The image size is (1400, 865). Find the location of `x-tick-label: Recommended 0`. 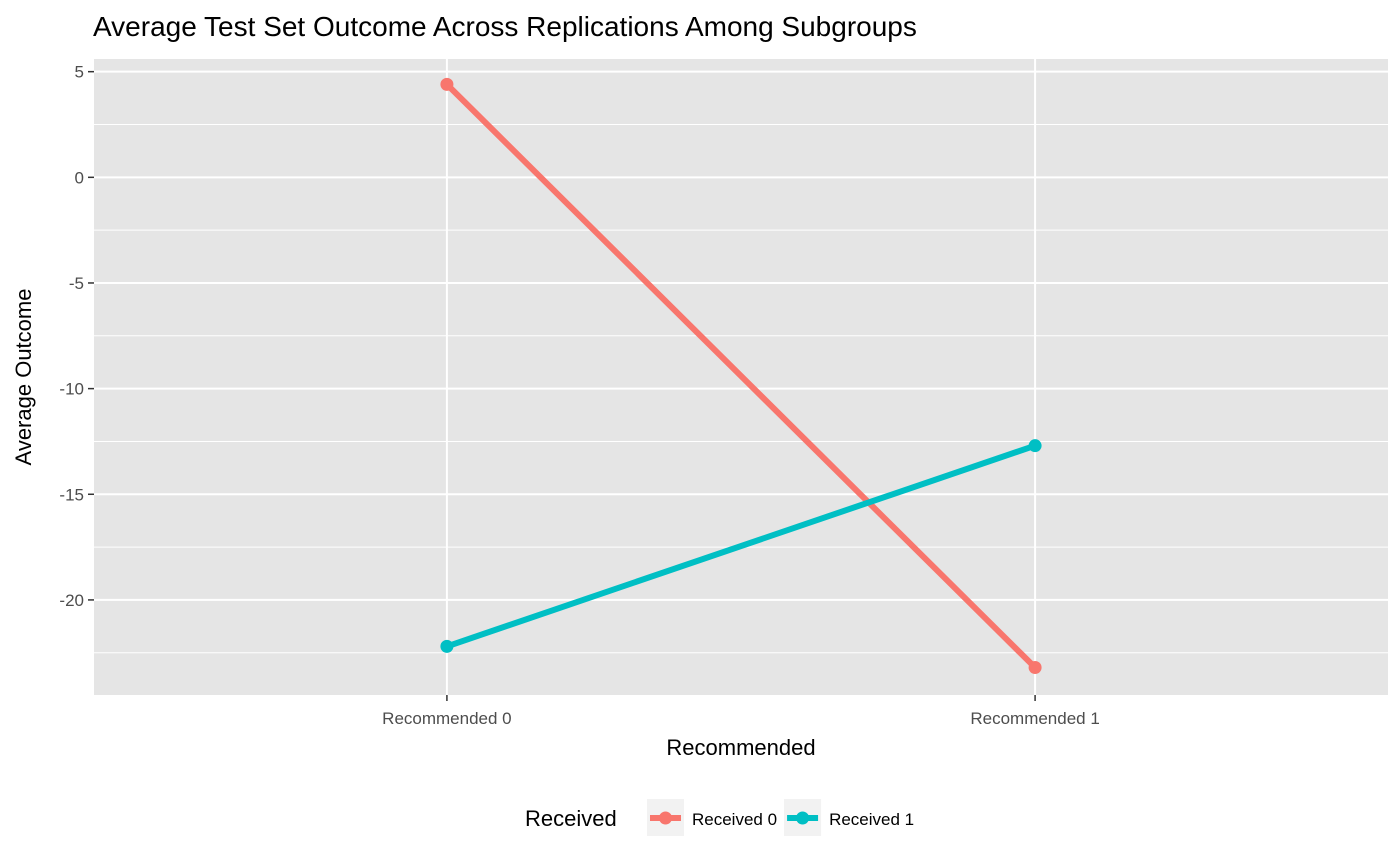

x-tick-label: Recommended 0 is located at coordinates (446, 718).